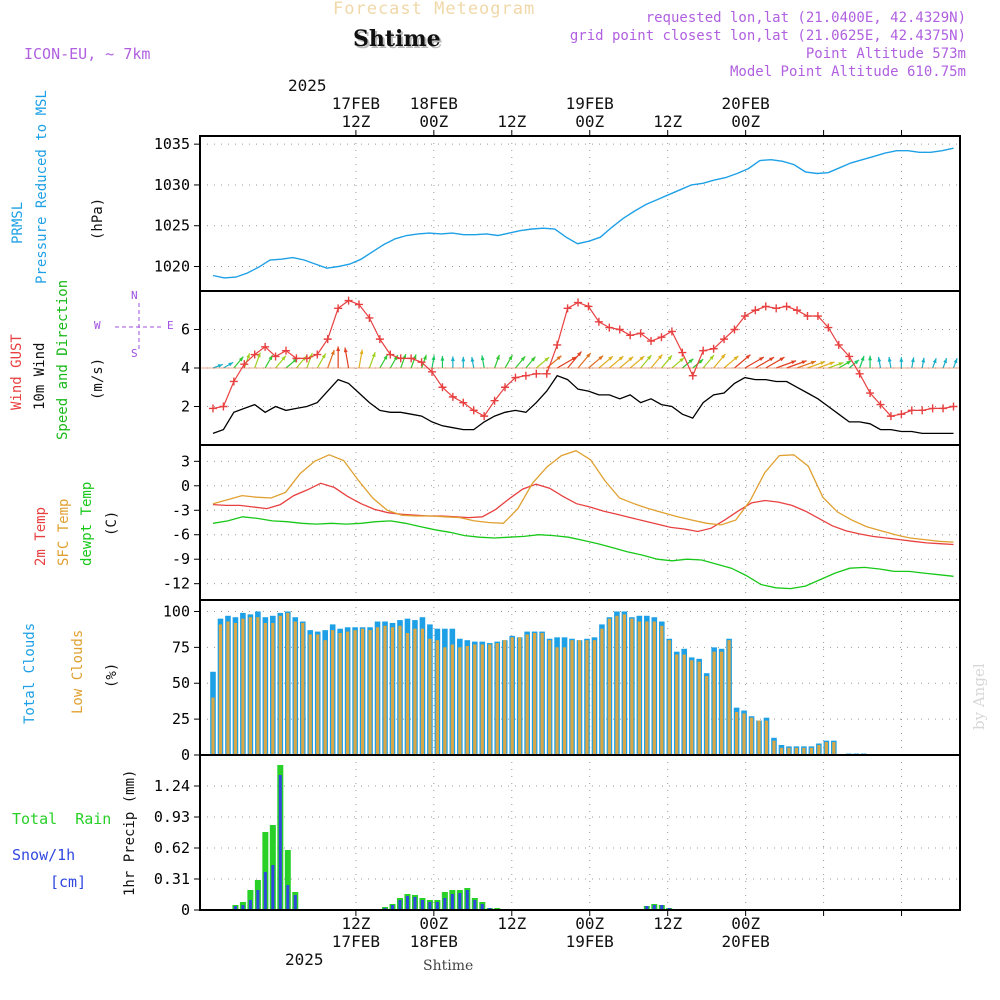  What do you see at coordinates (134, 295) in the screenshot?
I see `compass-n: N` at bounding box center [134, 295].